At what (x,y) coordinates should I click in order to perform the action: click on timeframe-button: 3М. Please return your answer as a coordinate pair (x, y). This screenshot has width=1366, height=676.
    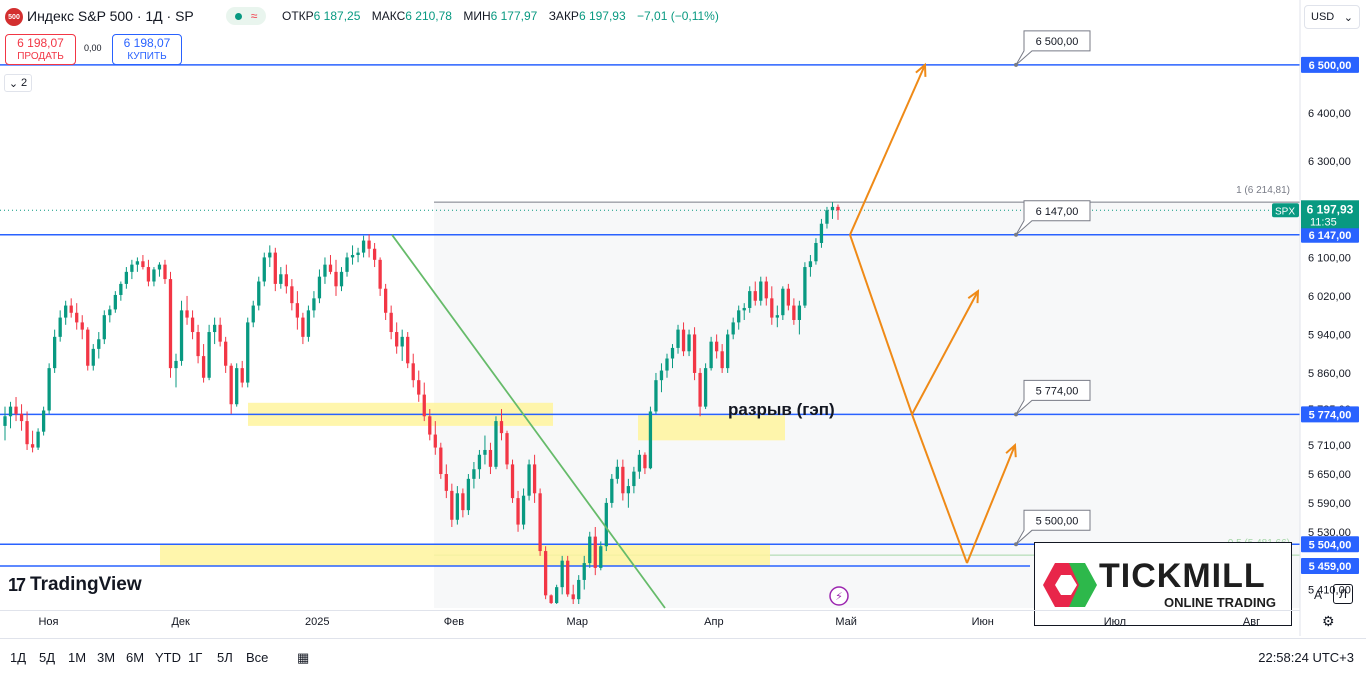
    Looking at the image, I should click on (106, 657).